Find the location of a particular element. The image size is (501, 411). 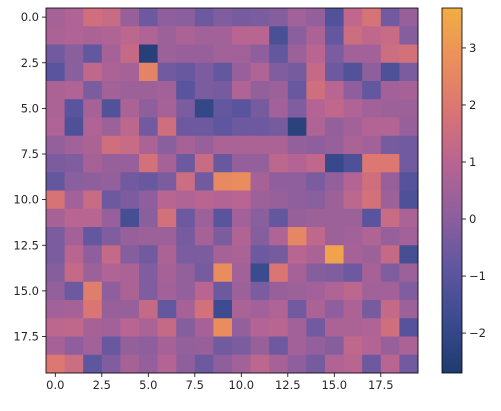

colorbar-tick-label: 2 is located at coordinates (472, 105).